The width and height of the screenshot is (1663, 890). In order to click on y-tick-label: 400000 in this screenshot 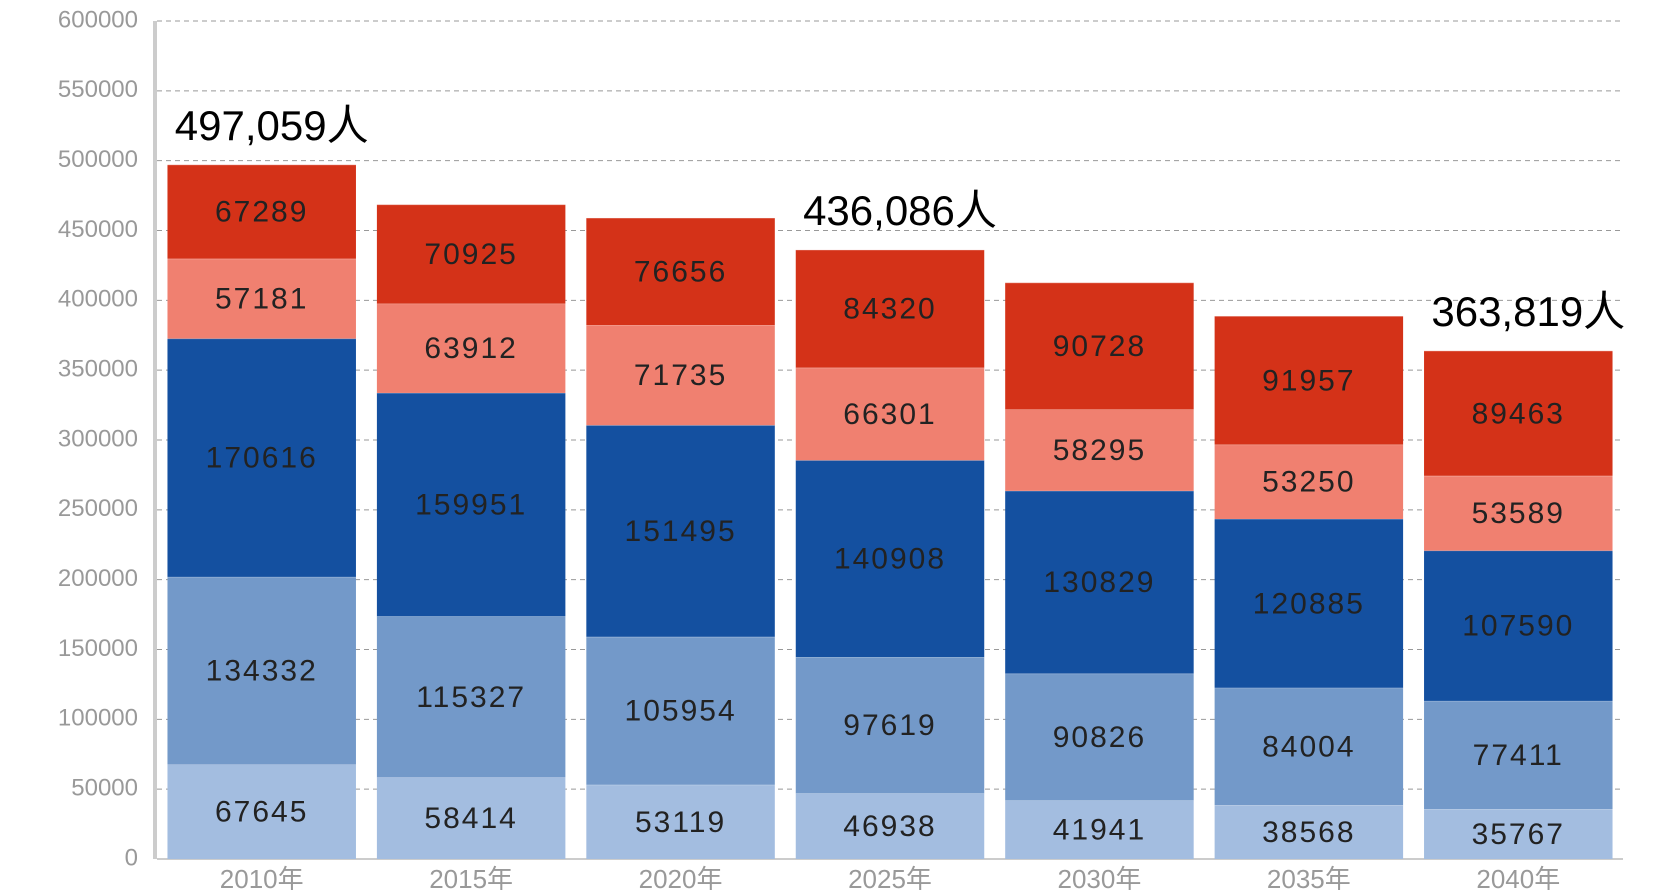, I will do `click(98, 299)`.